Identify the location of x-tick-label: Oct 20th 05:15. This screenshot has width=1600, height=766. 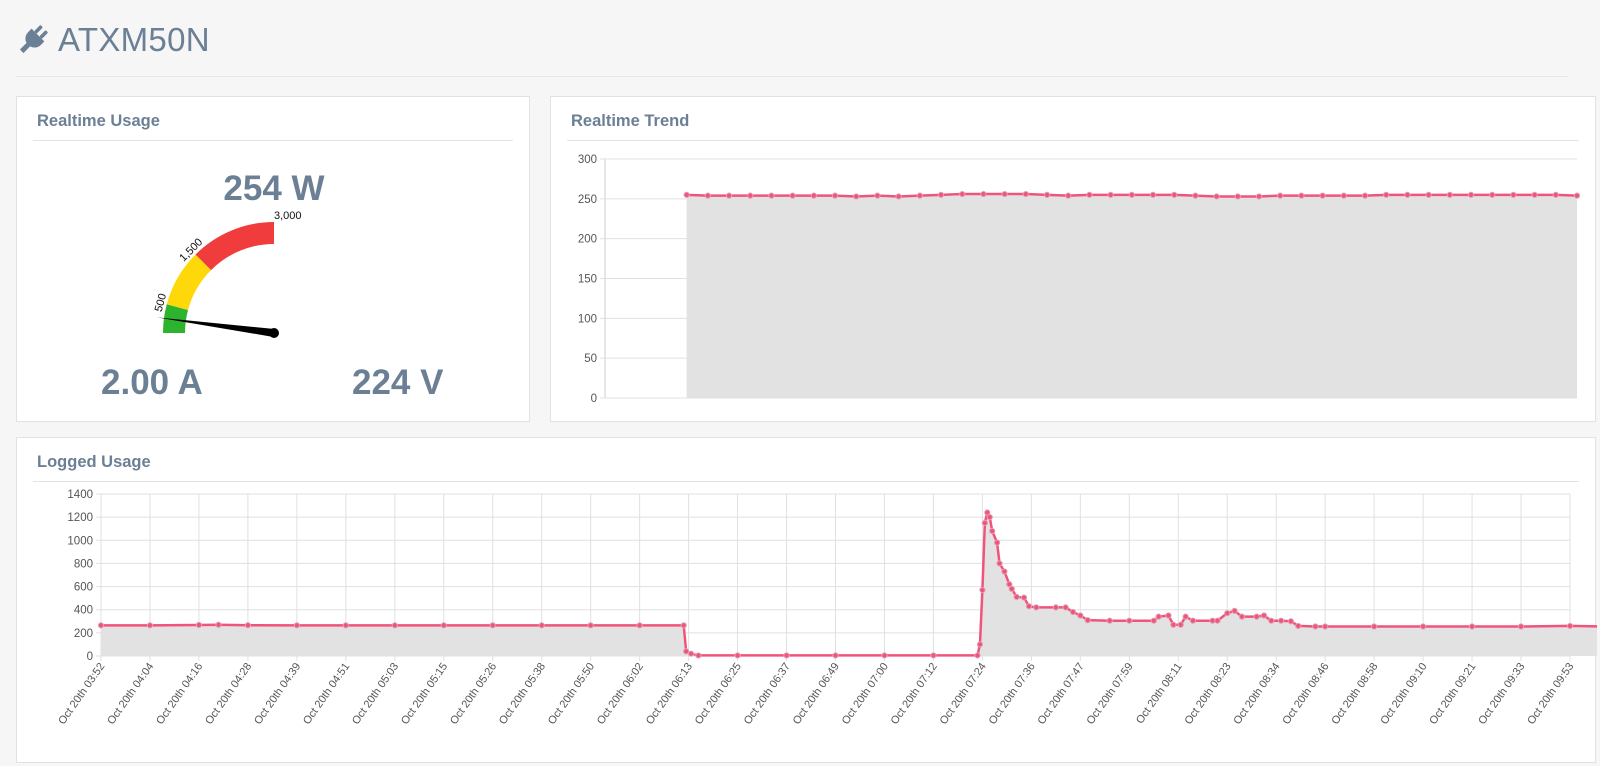
(424, 694).